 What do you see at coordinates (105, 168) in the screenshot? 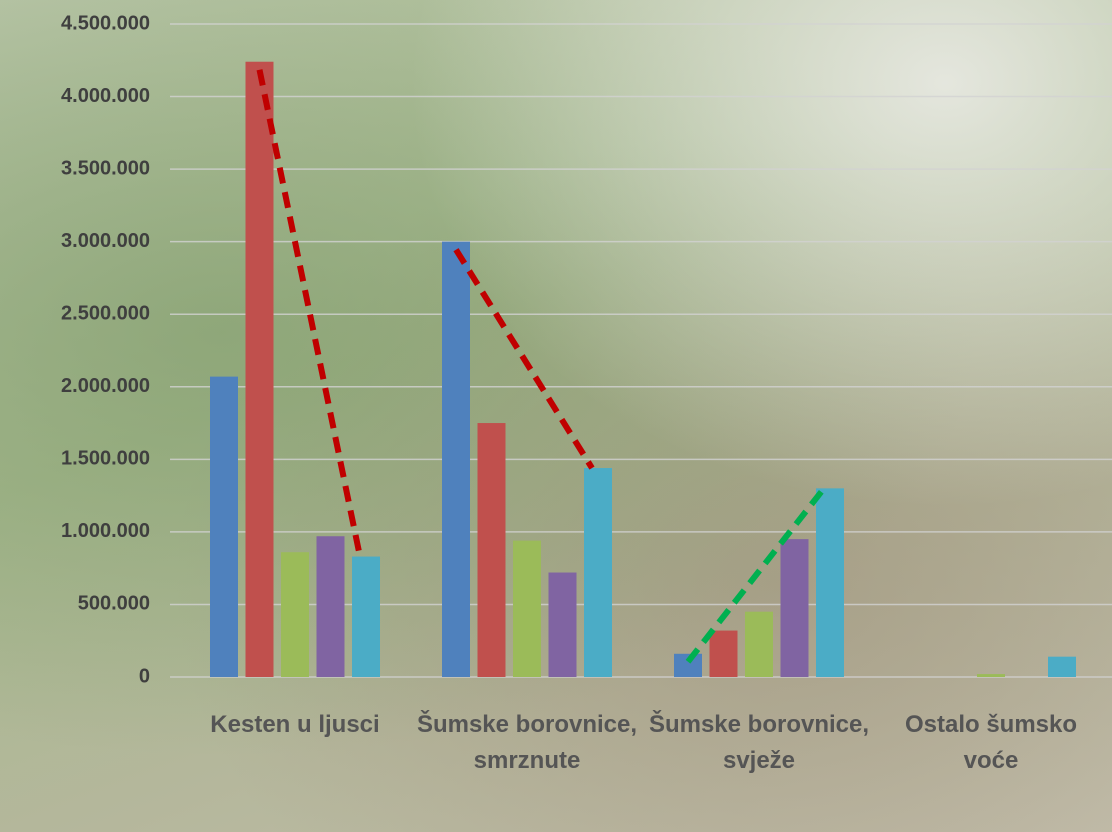
I see `y-tick-label: 3.500.000` at bounding box center [105, 168].